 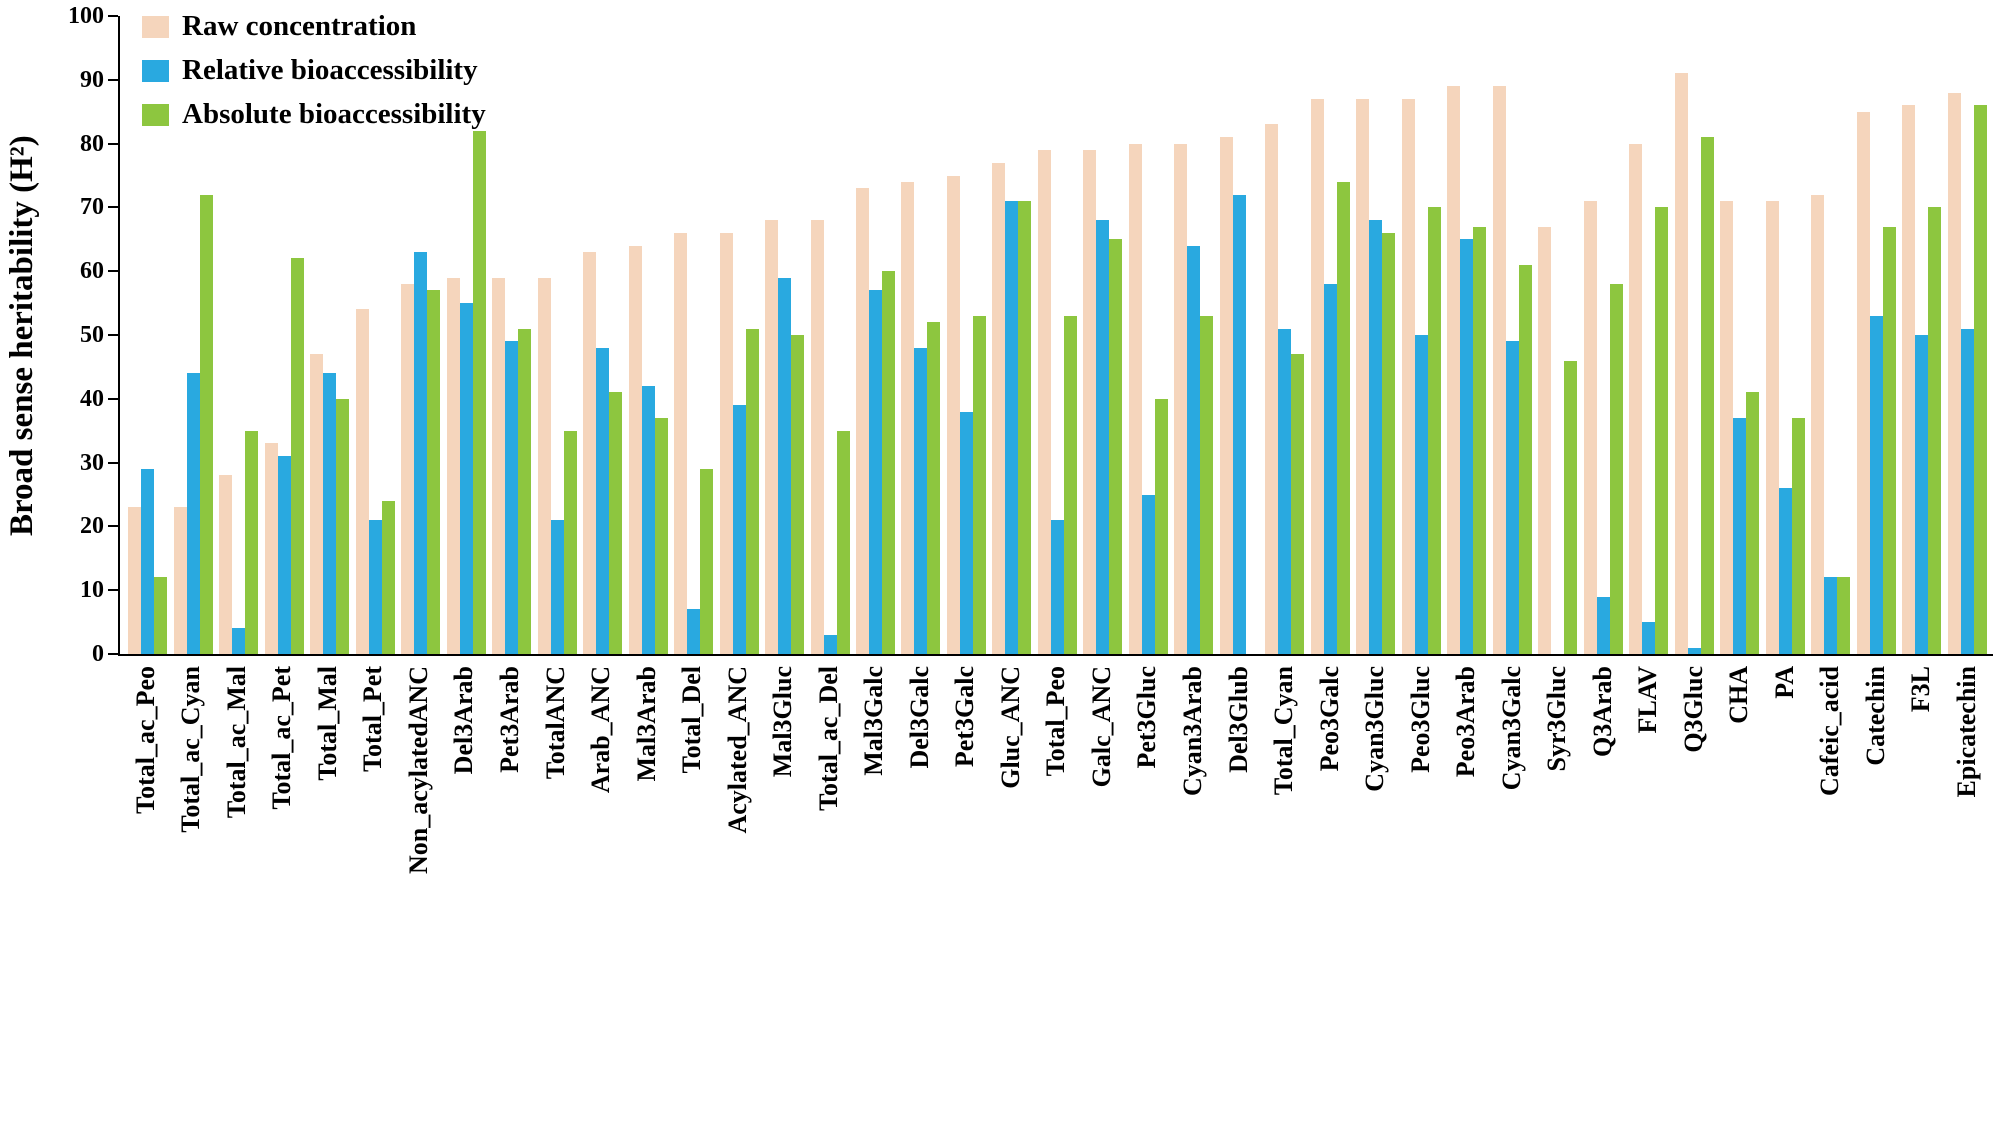 What do you see at coordinates (1010, 727) in the screenshot?
I see `x-axis-label: Gluc_ANC` at bounding box center [1010, 727].